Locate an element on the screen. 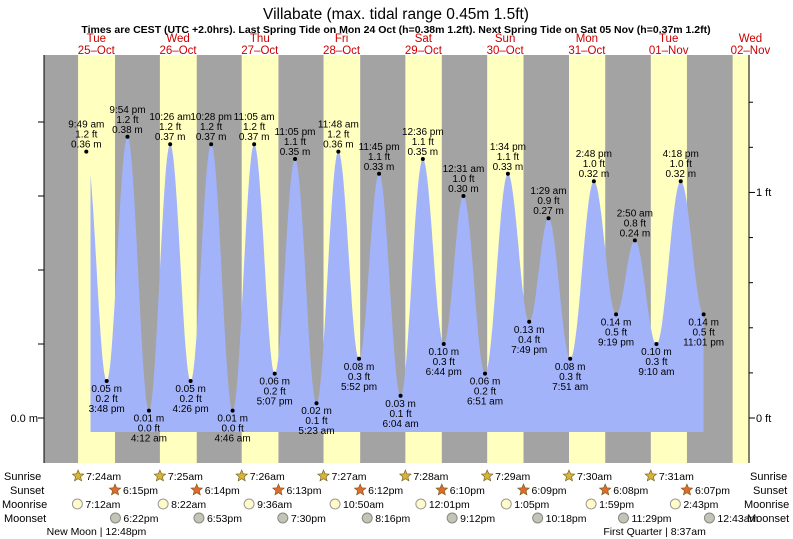 The height and width of the screenshot is (539, 793). tide-height-ft: 0.1 ft is located at coordinates (400, 414).